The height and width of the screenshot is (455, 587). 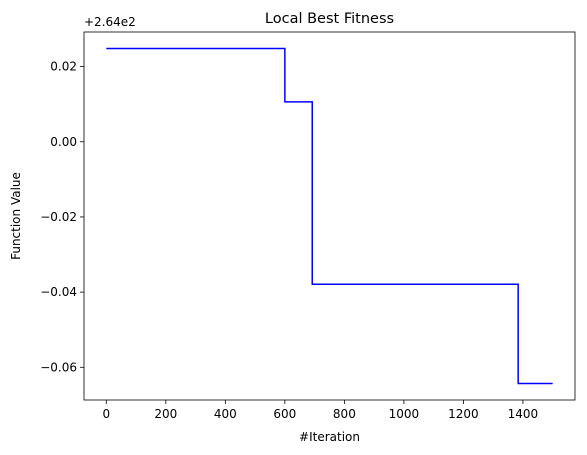 I want to click on x-tick-label: 600, so click(x=284, y=414).